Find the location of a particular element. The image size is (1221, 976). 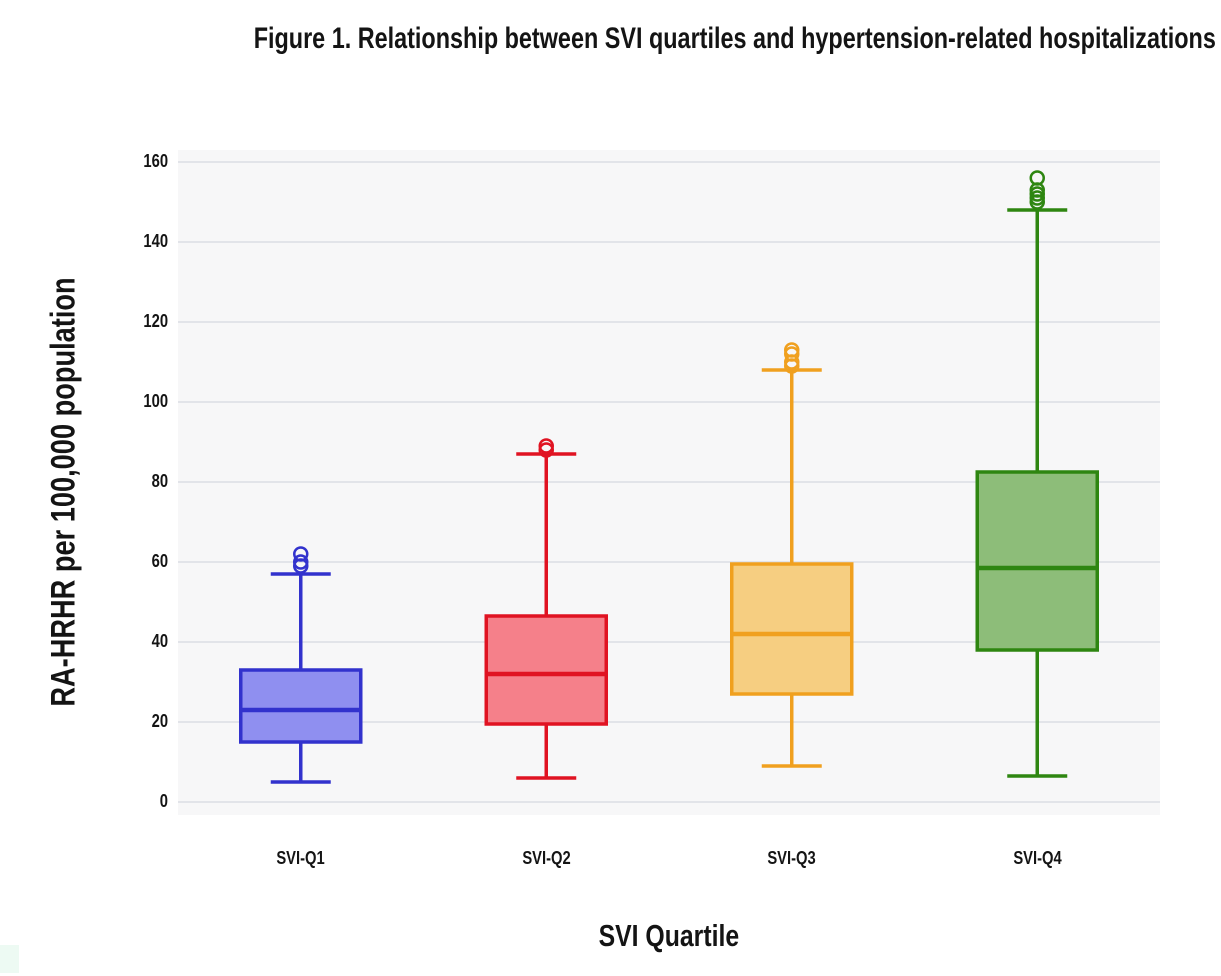

x-tick-label-svi-q4: SVI-Q4 is located at coordinates (1037, 858).